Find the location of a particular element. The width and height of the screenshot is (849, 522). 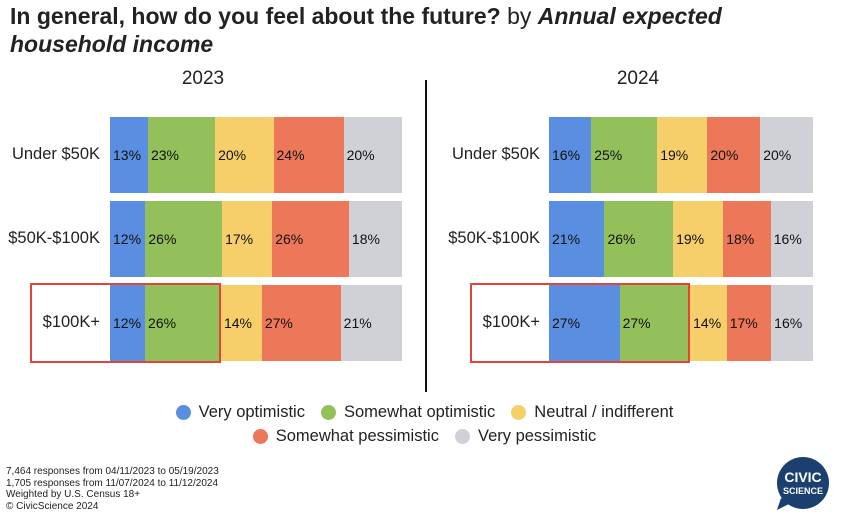

bar-2024-100k-very-pessimistic: 16% is located at coordinates (792, 323).